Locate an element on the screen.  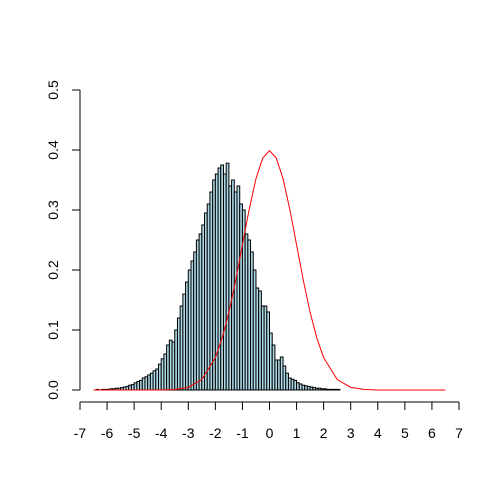
x-tick-label: -3 is located at coordinates (188, 433).